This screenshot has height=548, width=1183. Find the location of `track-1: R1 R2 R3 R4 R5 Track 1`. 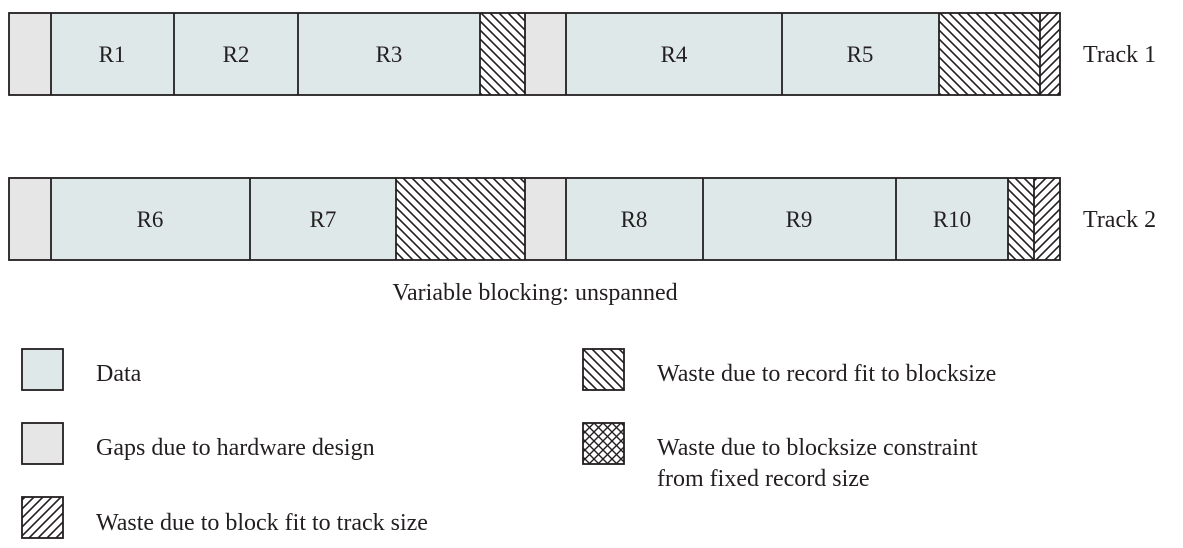

track-1: R1 R2 R3 R4 R5 Track 1 is located at coordinates (582, 54).